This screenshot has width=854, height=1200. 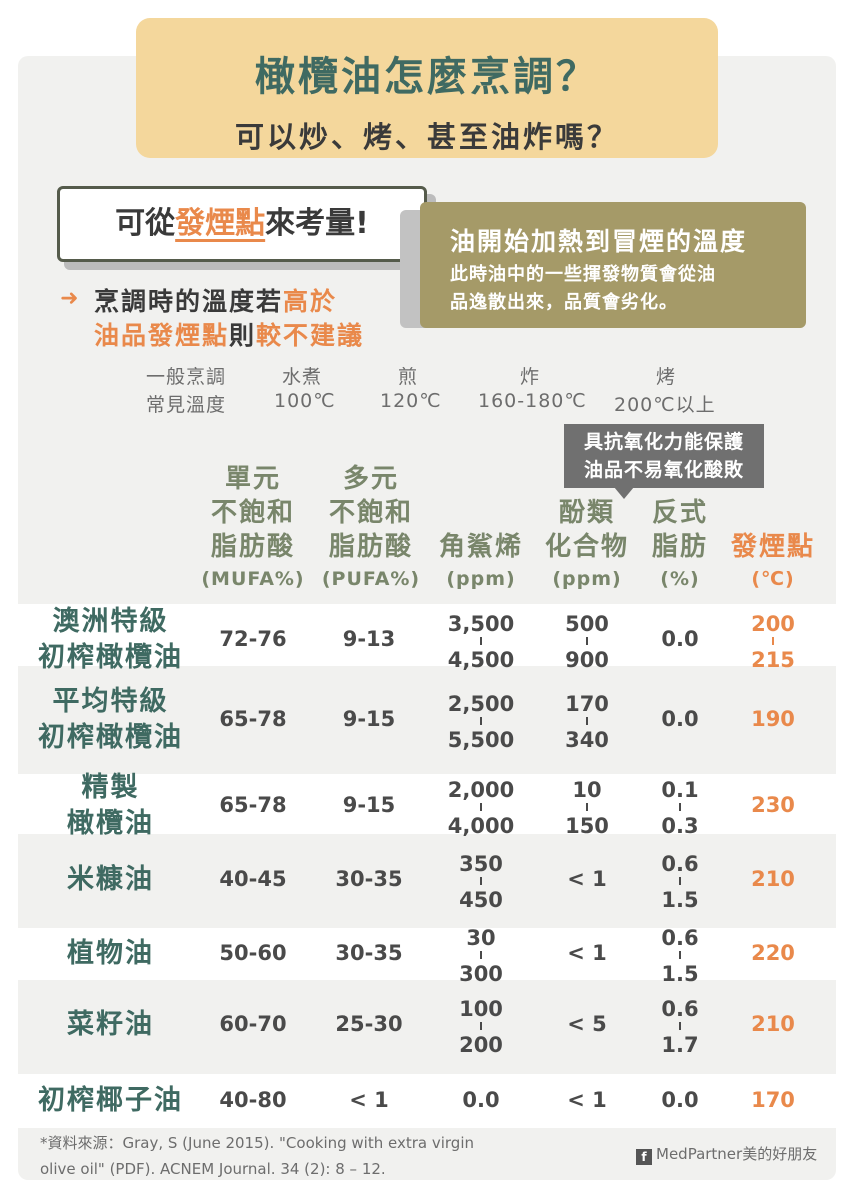 I want to click on oil-name: 米糠油, so click(x=110, y=879).